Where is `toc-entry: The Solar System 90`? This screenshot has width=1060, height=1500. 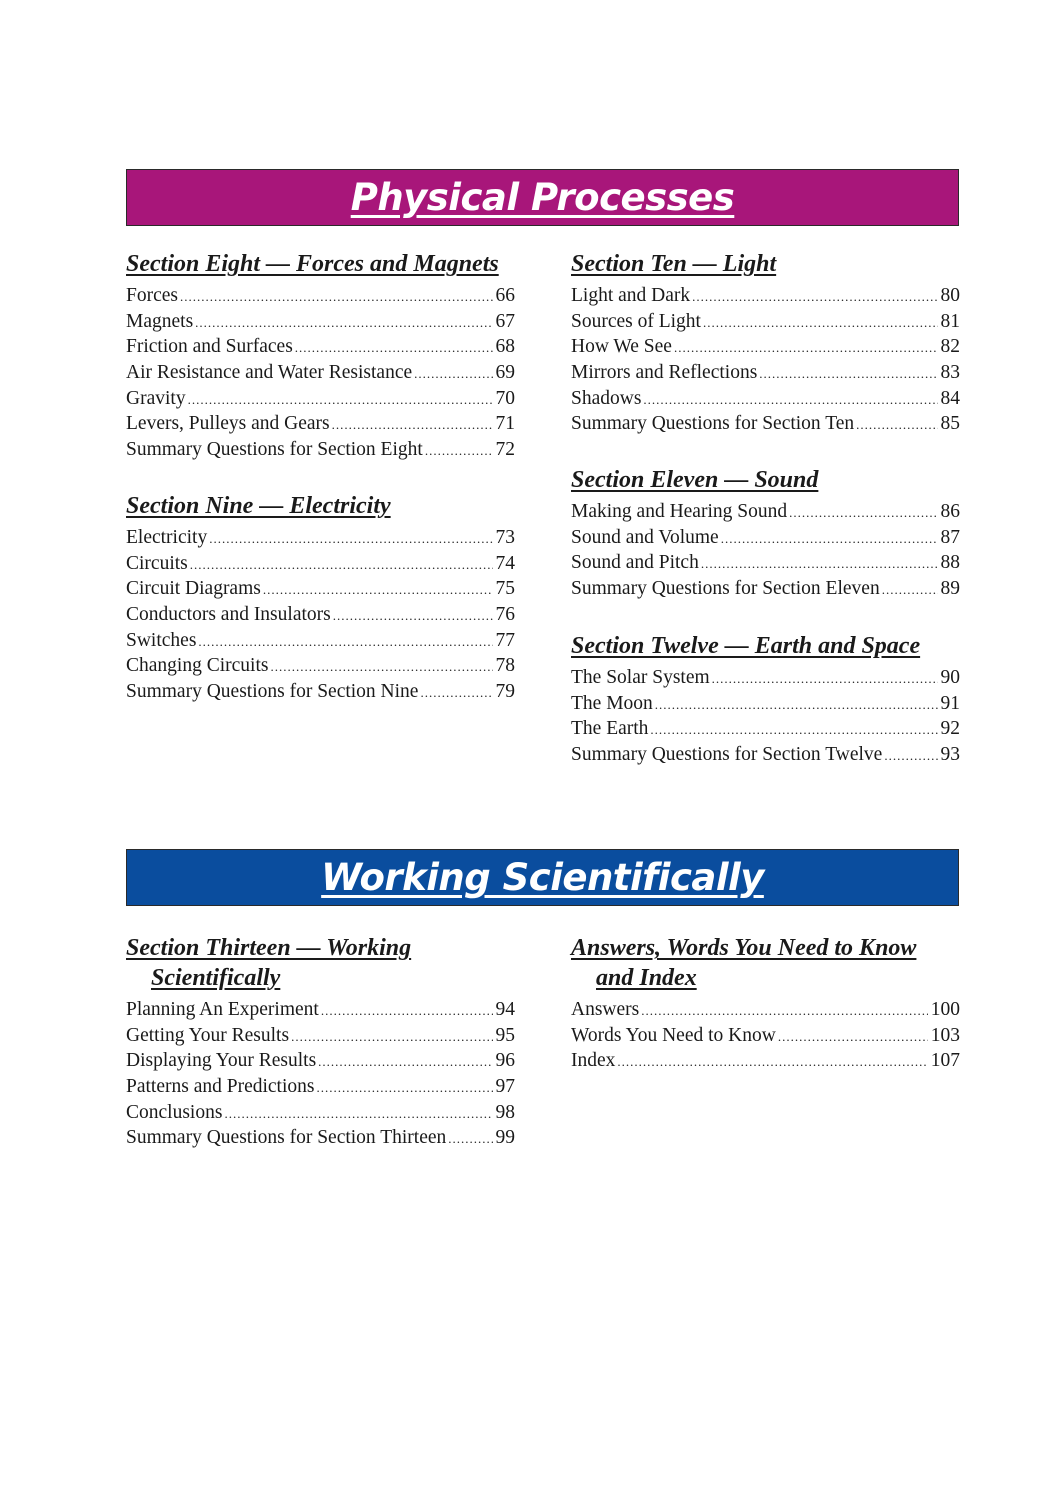 toc-entry: The Solar System 90 is located at coordinates (765, 678).